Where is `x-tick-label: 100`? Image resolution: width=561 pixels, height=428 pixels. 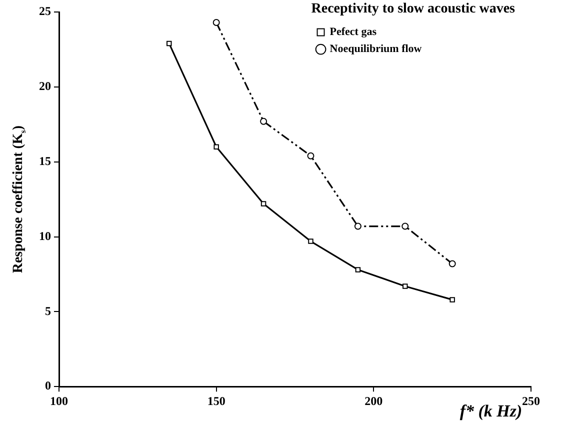 x-tick-label: 100 is located at coordinates (59, 401).